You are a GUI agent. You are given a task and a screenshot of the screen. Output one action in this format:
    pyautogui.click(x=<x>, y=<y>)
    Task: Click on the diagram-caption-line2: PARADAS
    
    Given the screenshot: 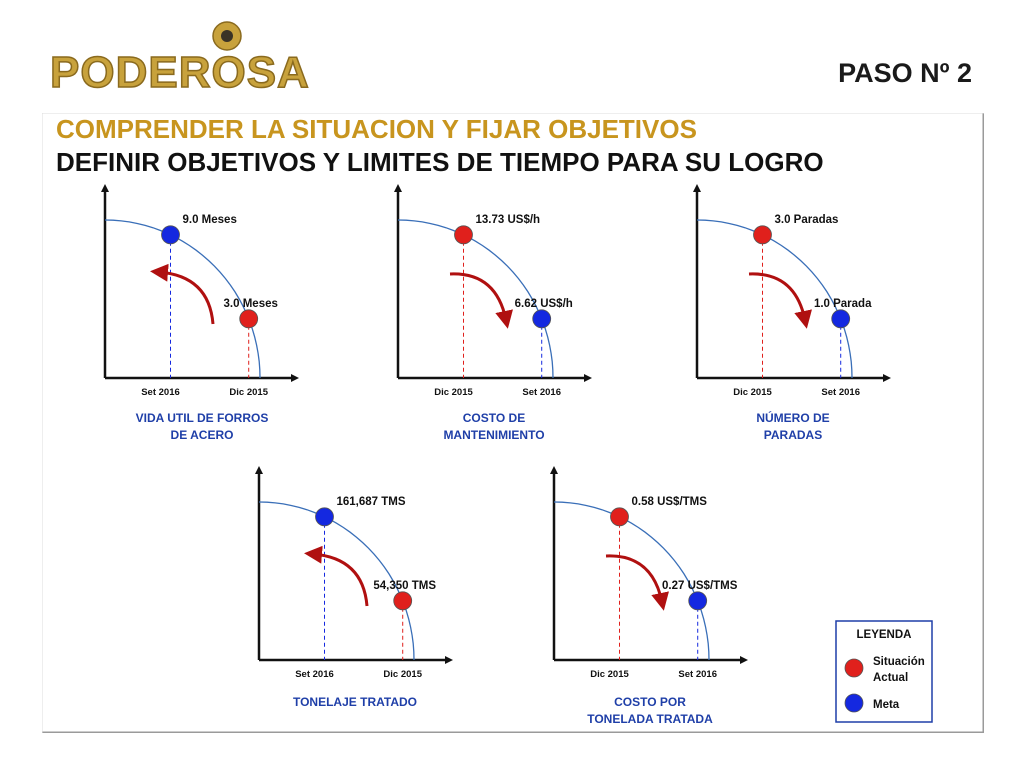 What is the action you would take?
    pyautogui.click(x=793, y=435)
    